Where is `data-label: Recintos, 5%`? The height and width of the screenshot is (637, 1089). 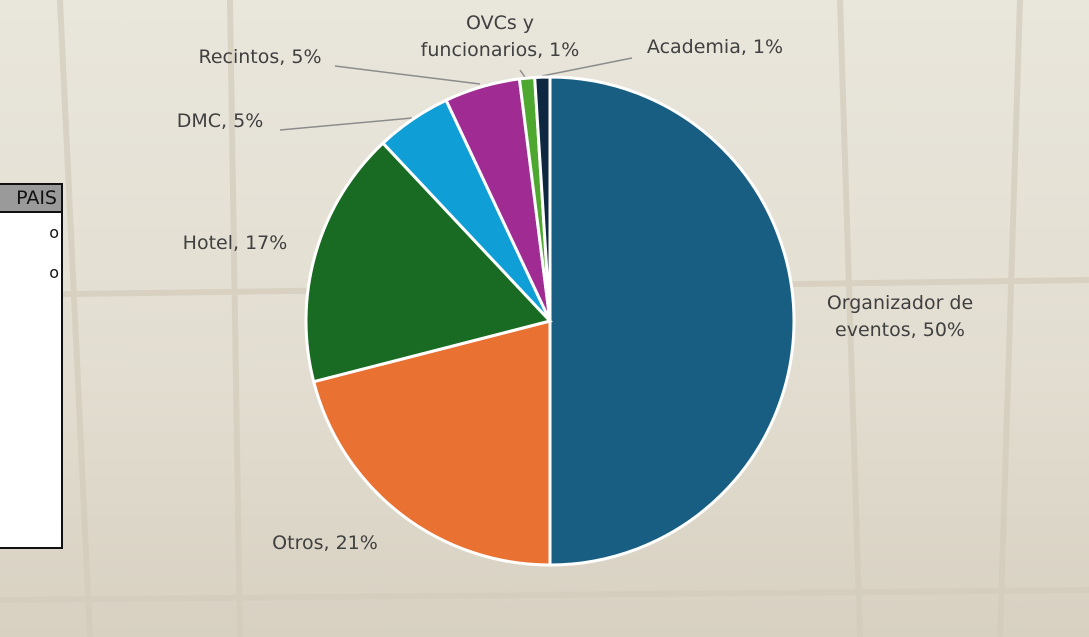
data-label: Recintos, 5% is located at coordinates (260, 57).